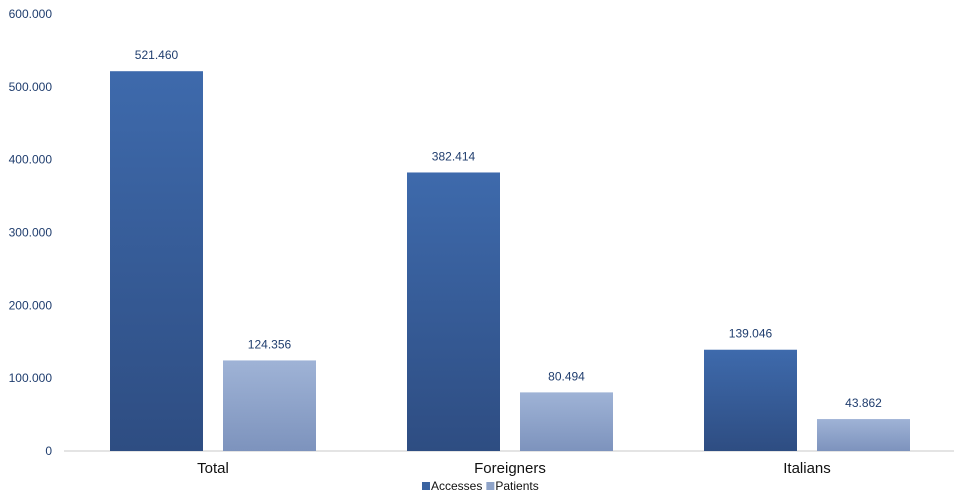 The image size is (954, 496). I want to click on y-tick-label: 200.000, so click(31, 305).